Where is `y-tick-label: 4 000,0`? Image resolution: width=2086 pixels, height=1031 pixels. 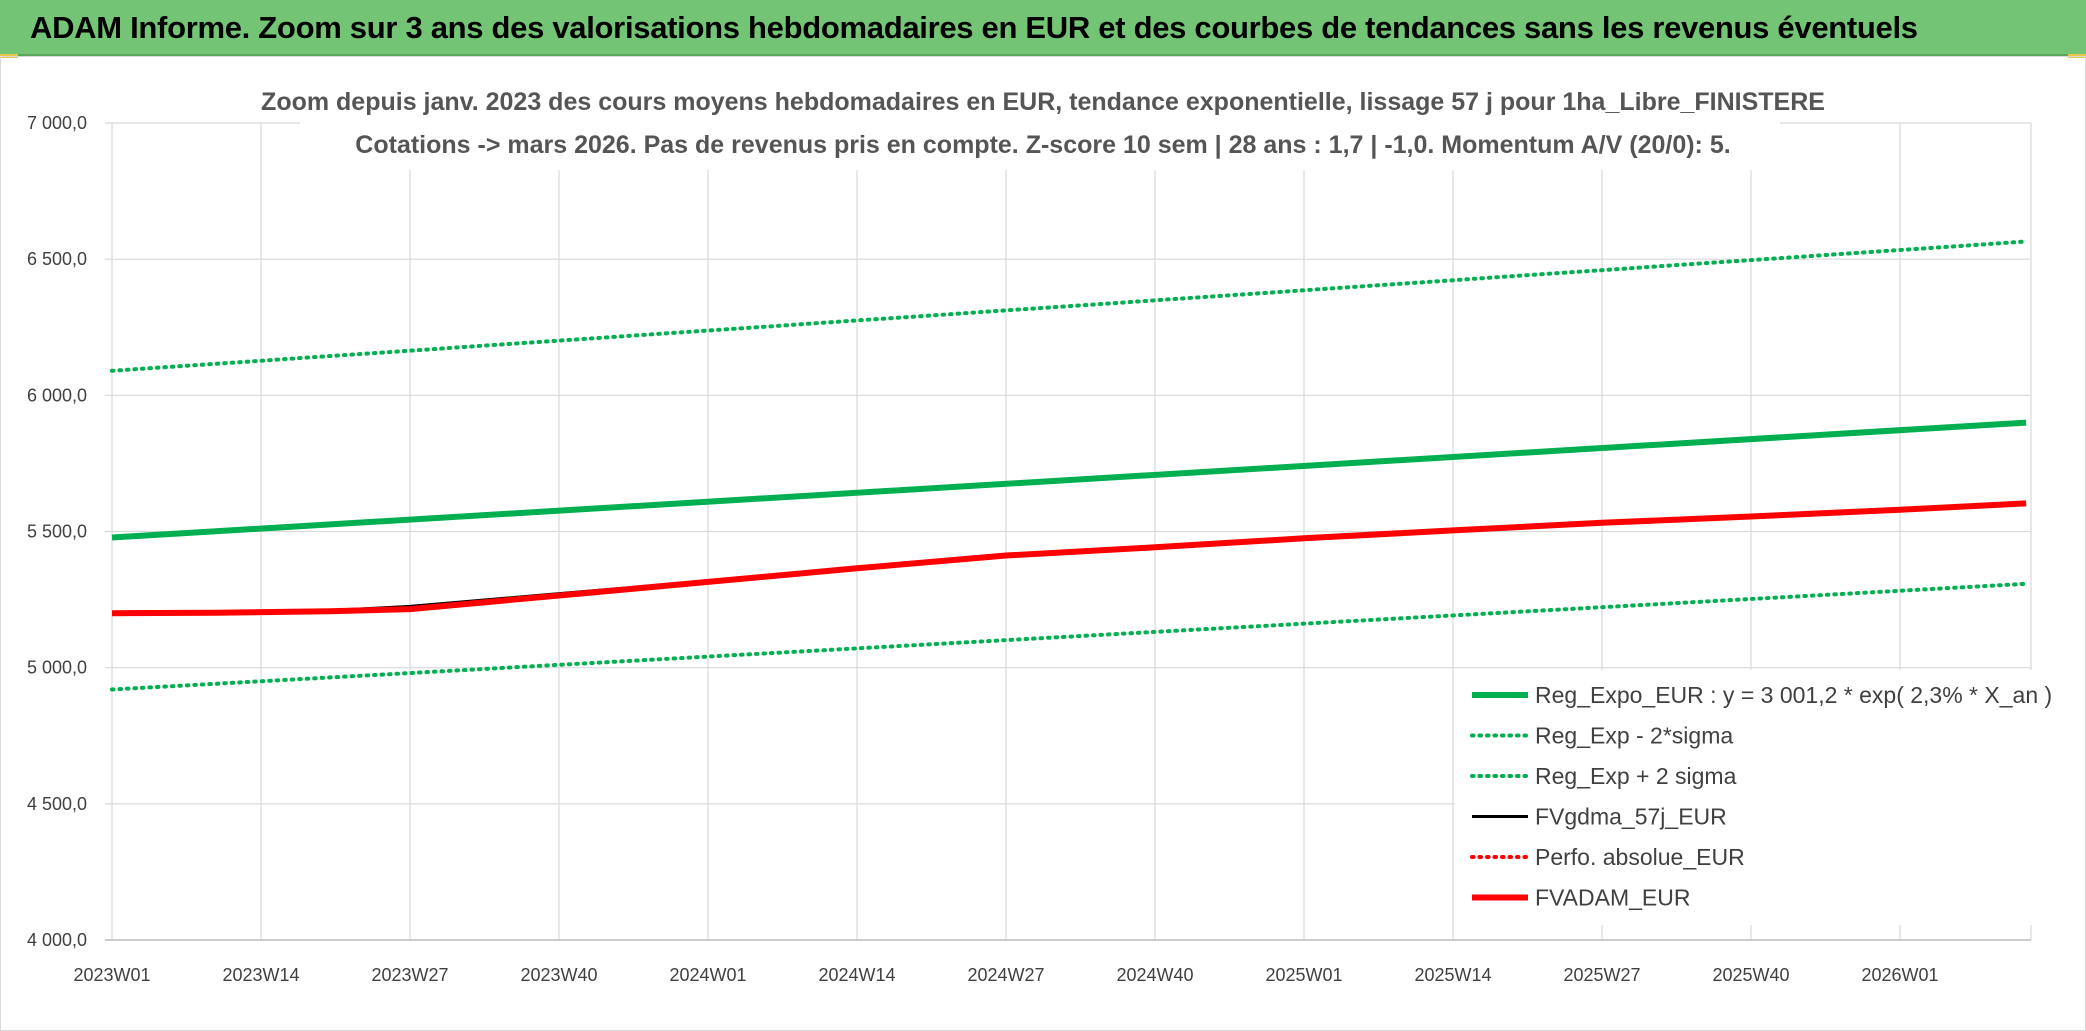
y-tick-label: 4 000,0 is located at coordinates (57, 940).